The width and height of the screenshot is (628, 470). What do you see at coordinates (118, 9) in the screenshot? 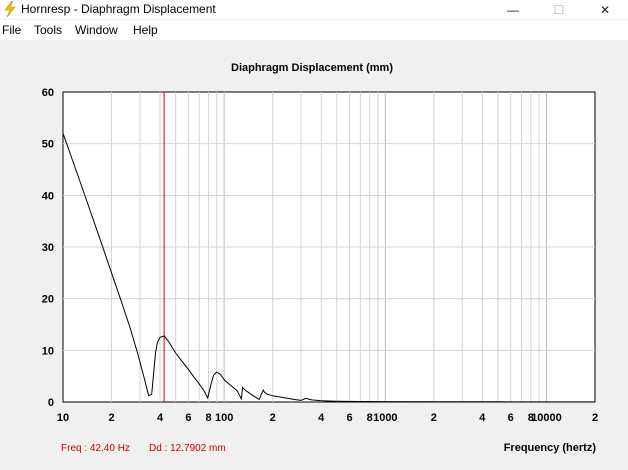
I see `window-title: Hornresp - Diaphragm Displacement` at bounding box center [118, 9].